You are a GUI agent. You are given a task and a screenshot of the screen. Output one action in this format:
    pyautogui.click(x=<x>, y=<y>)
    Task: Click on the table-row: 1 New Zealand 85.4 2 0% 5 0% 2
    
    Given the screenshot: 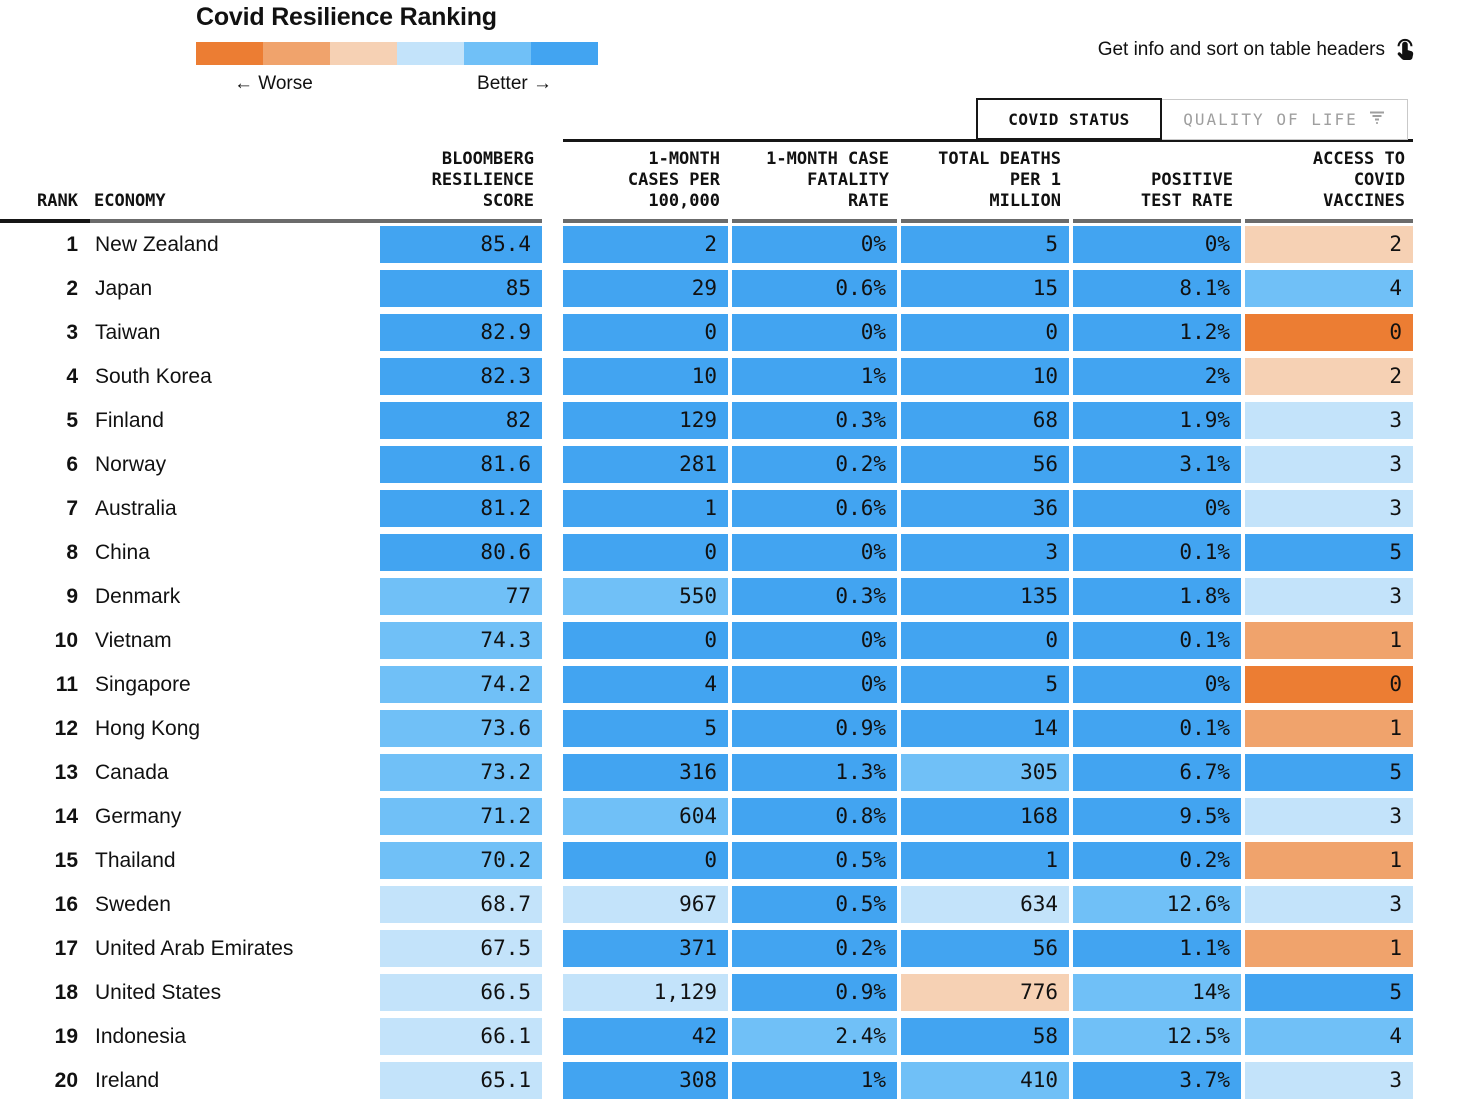 What is the action you would take?
    pyautogui.click(x=706, y=244)
    